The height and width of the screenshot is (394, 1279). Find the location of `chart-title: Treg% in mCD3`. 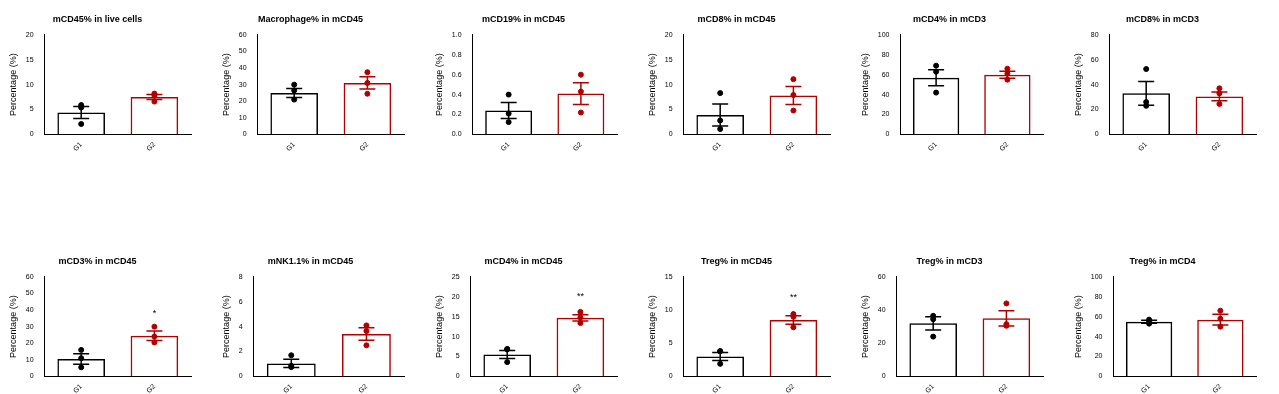

chart-title: Treg% in mCD3 is located at coordinates (949, 260).